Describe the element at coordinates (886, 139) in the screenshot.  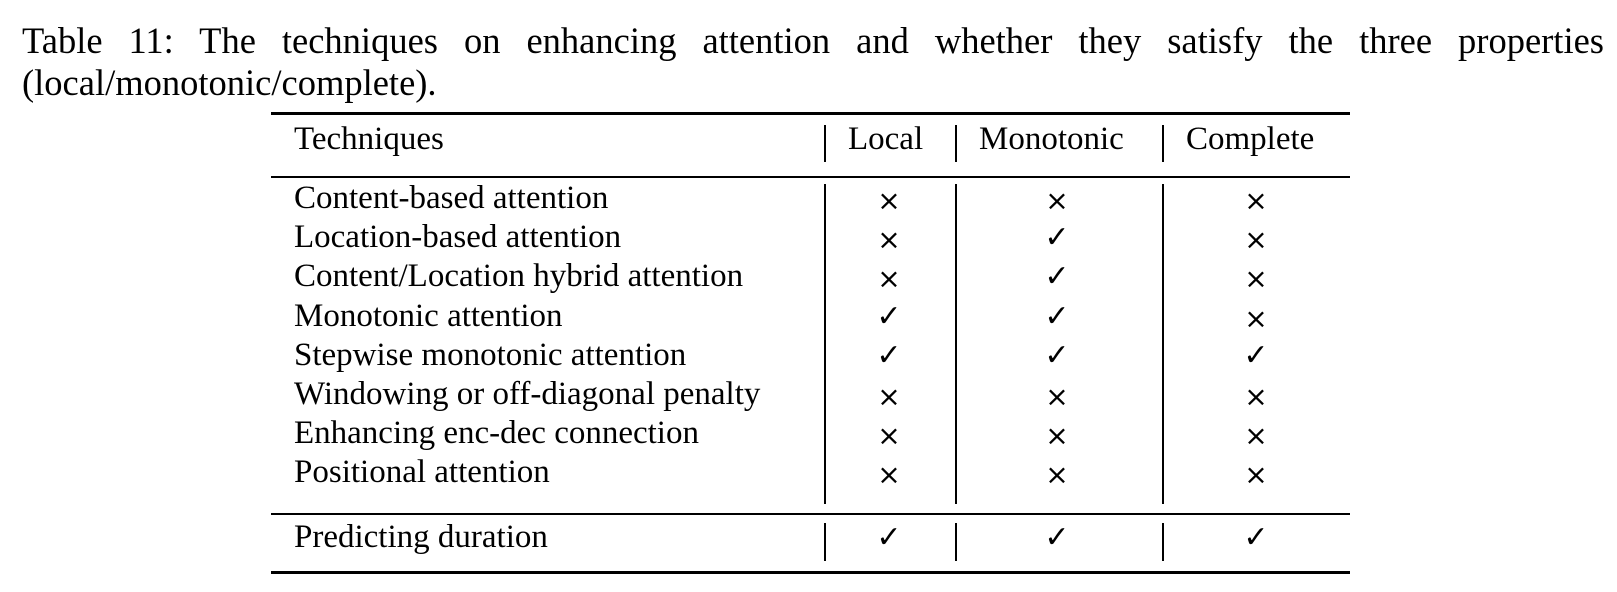
I see `header-local: Local` at that location.